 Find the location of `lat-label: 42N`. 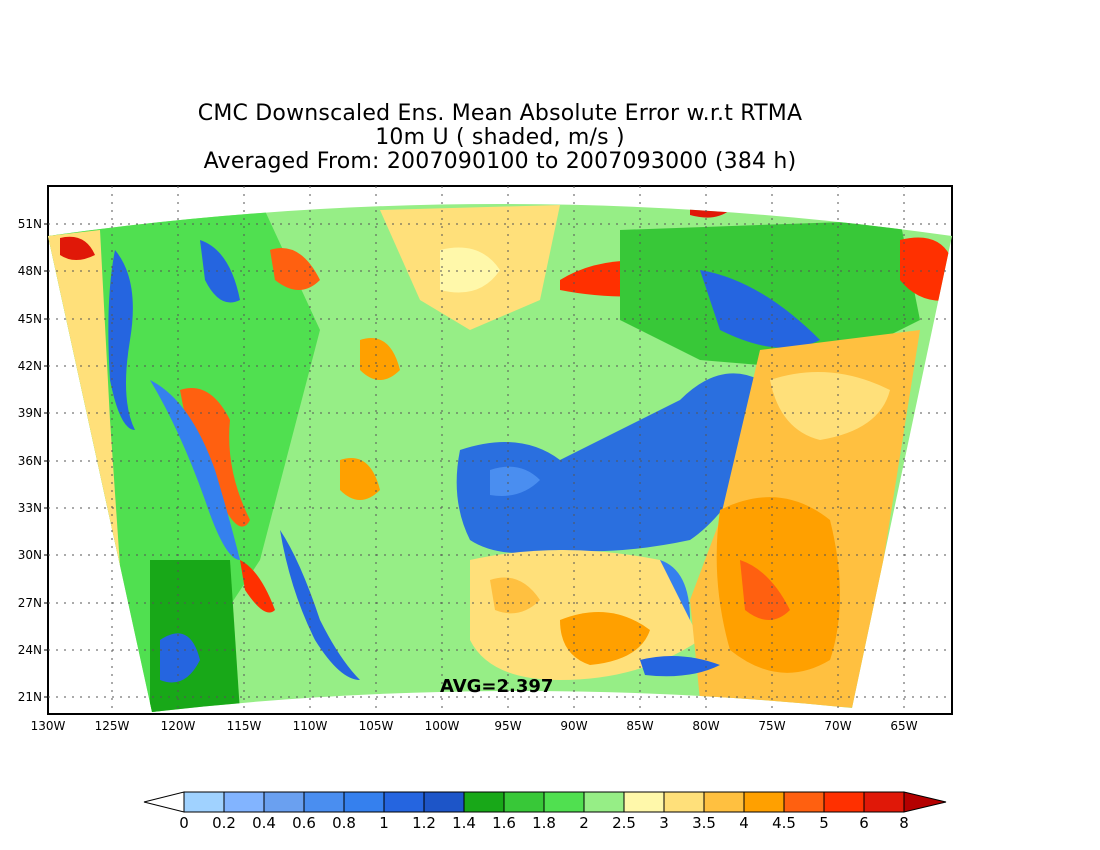

lat-label: 42N is located at coordinates (29, 366).